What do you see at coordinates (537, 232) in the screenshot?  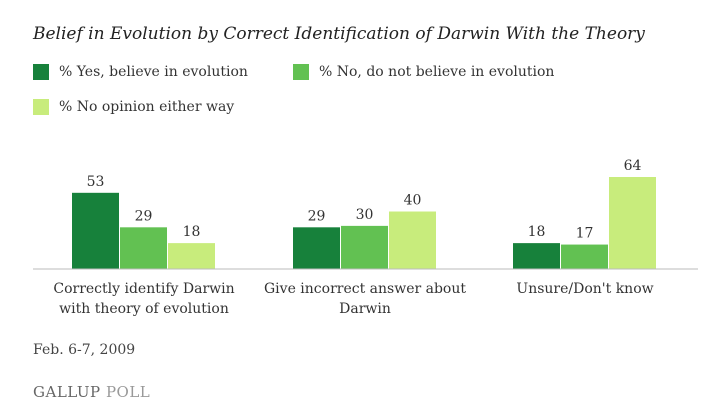 I see `value-label-3-series-1: 18` at bounding box center [537, 232].